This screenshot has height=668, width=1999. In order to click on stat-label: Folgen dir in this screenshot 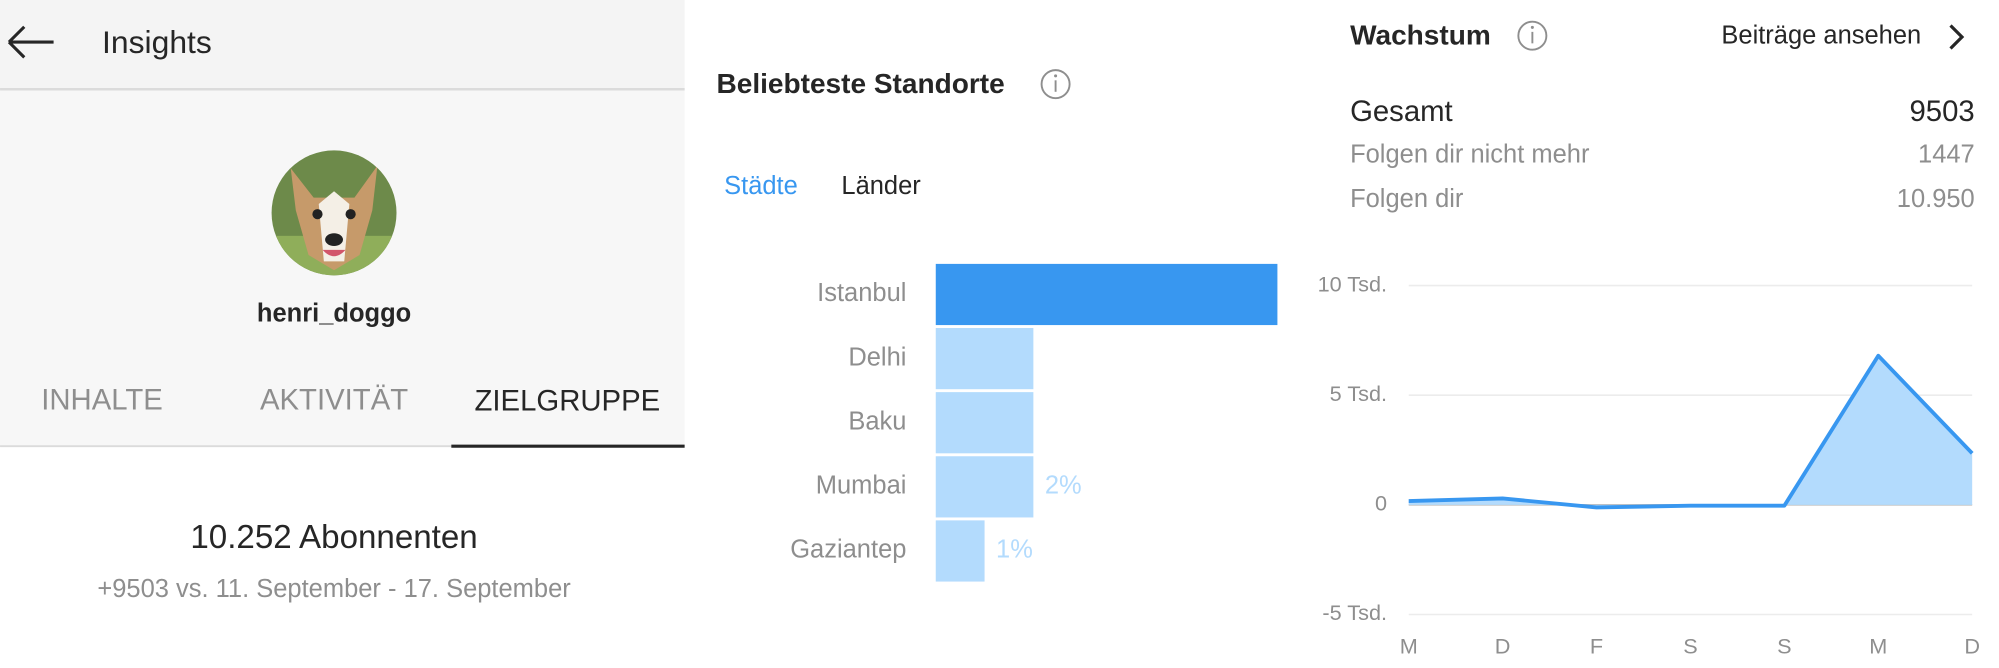, I will do `click(1407, 199)`.